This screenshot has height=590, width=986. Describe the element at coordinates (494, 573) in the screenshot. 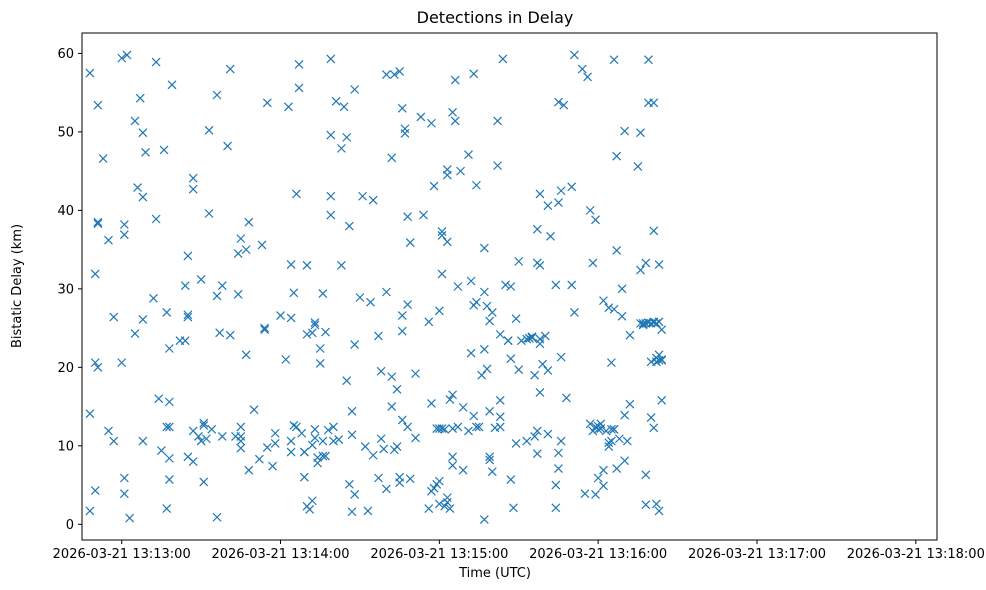

I see `x-axis-label: Time (UTC)` at that location.